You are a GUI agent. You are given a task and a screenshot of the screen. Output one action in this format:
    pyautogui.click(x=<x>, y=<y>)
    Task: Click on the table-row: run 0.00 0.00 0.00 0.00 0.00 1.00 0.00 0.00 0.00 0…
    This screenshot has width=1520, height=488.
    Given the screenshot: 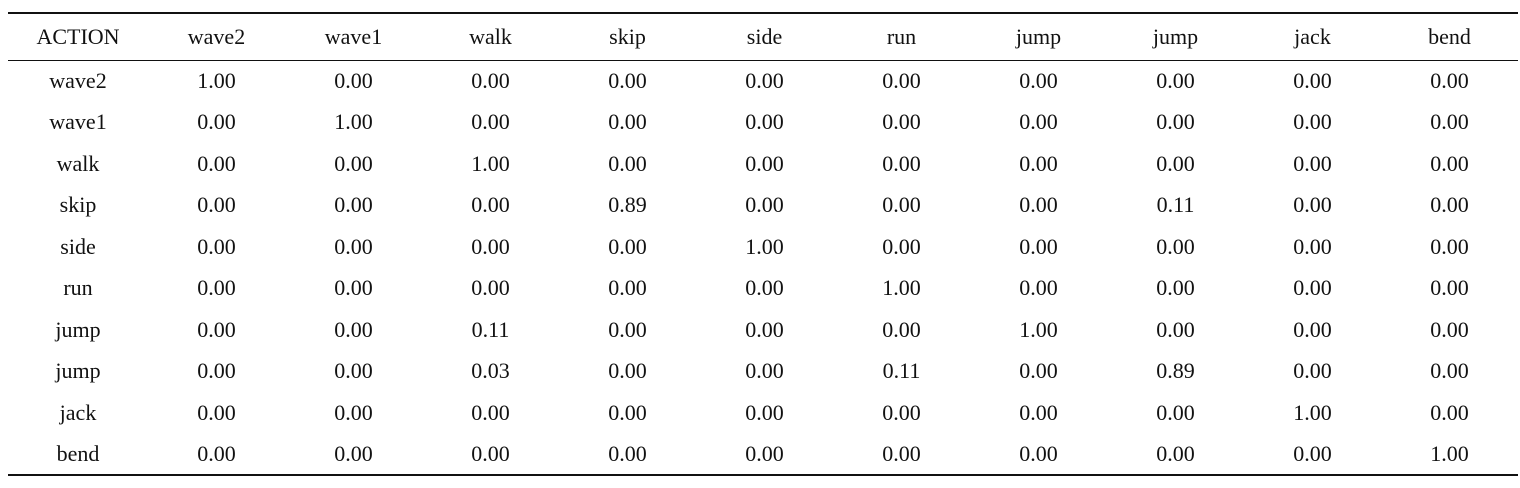 What is the action you would take?
    pyautogui.click(x=763, y=289)
    